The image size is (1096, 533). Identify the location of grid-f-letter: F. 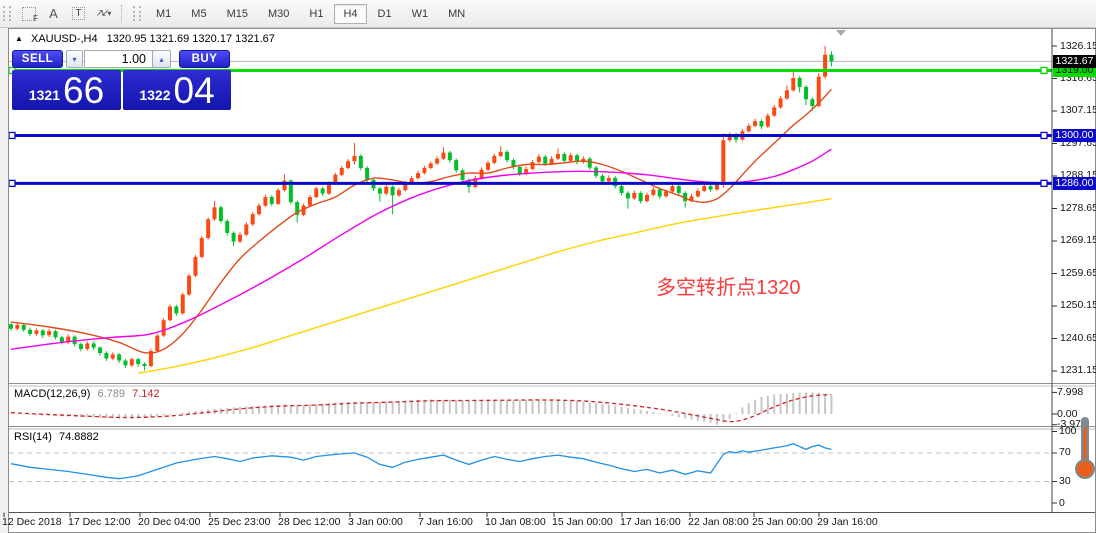
(35, 18).